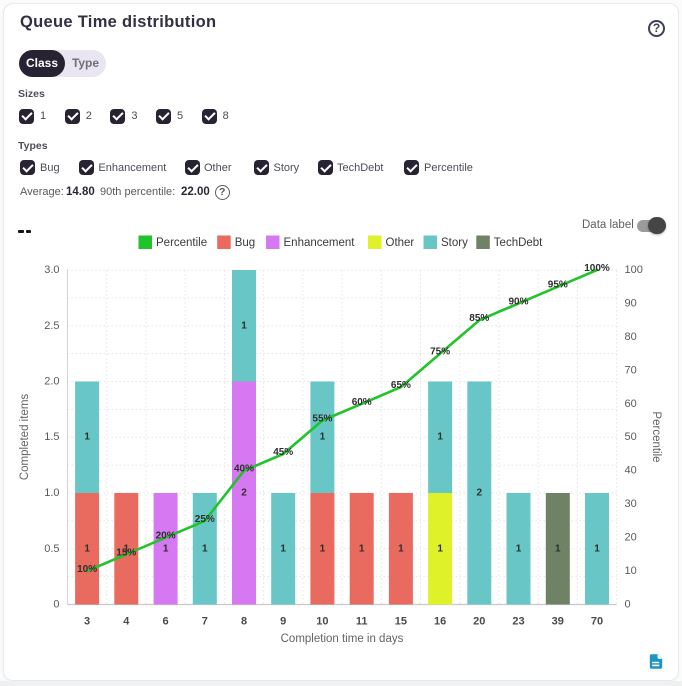 Image resolution: width=682 pixels, height=686 pixels. I want to click on svg-text: 16, so click(440, 622).